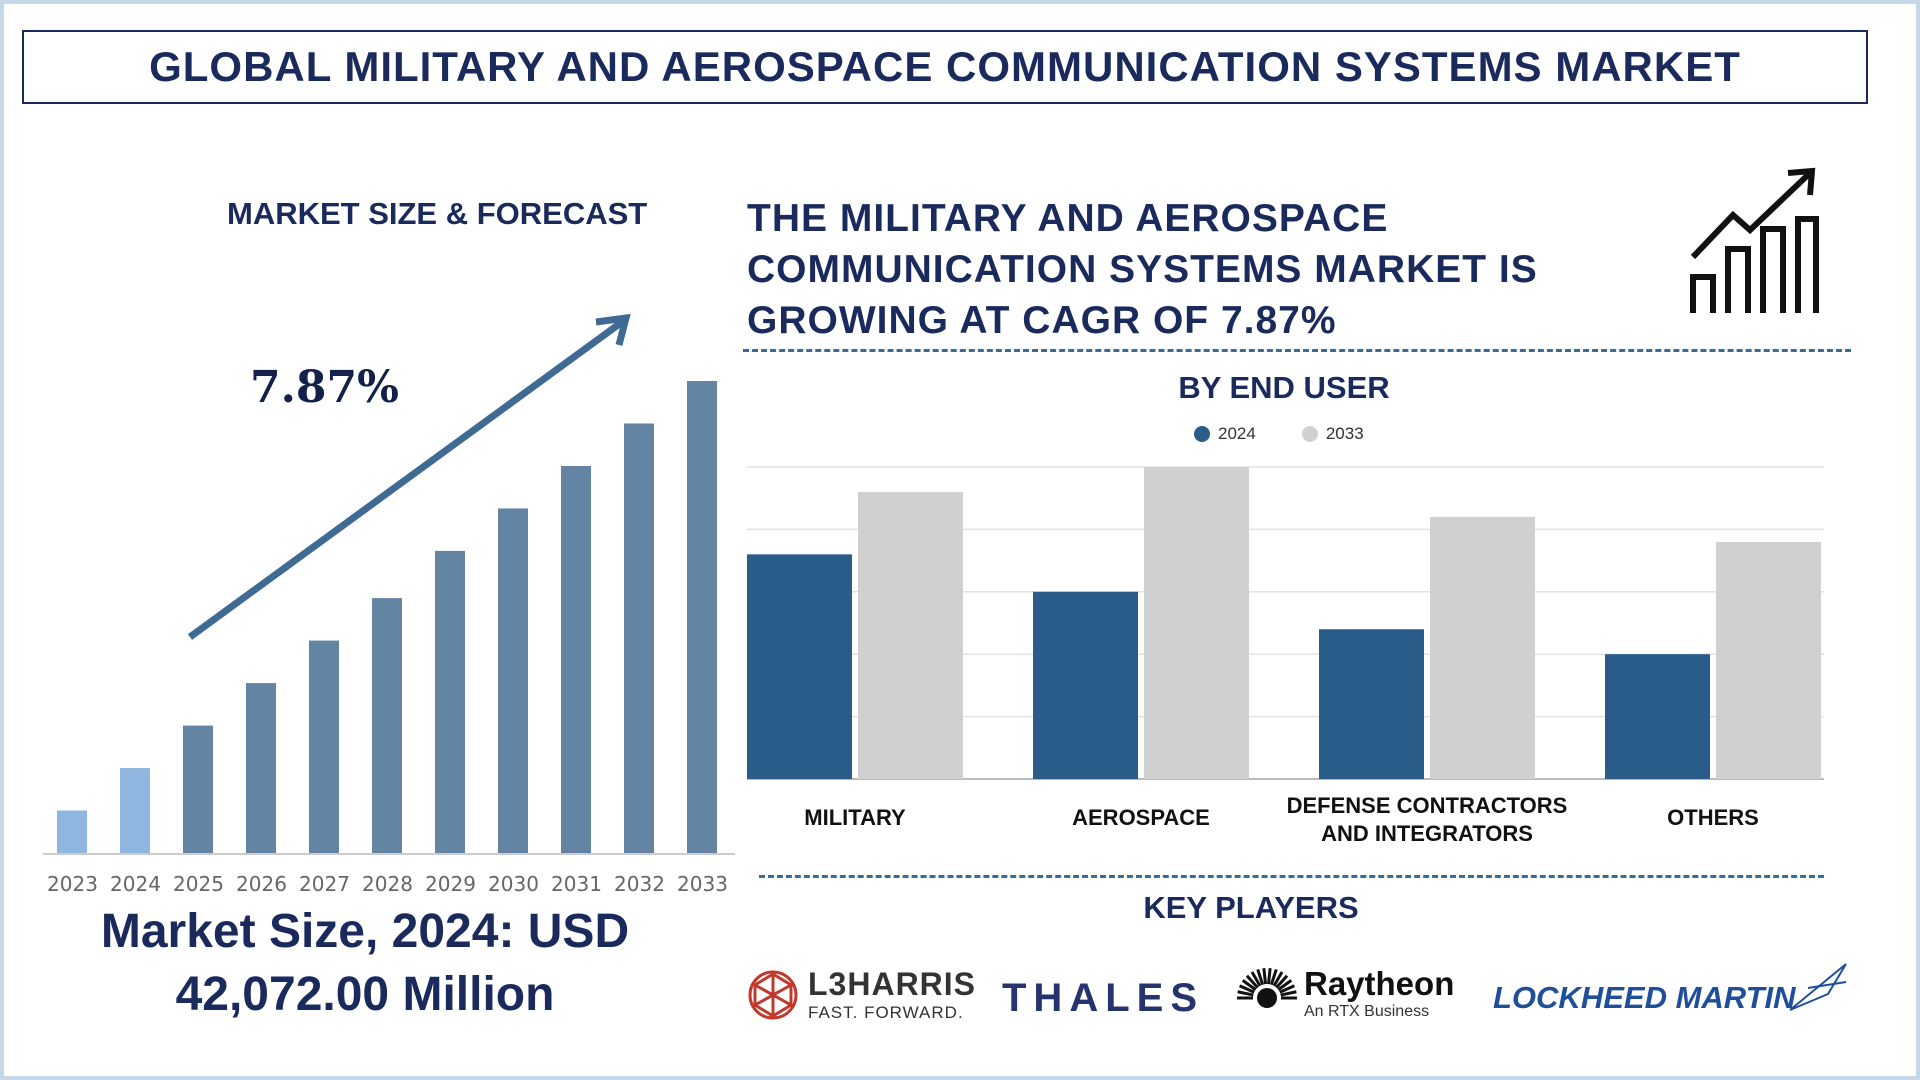 The width and height of the screenshot is (1920, 1080). I want to click on category-label: MILITARY, so click(855, 818).